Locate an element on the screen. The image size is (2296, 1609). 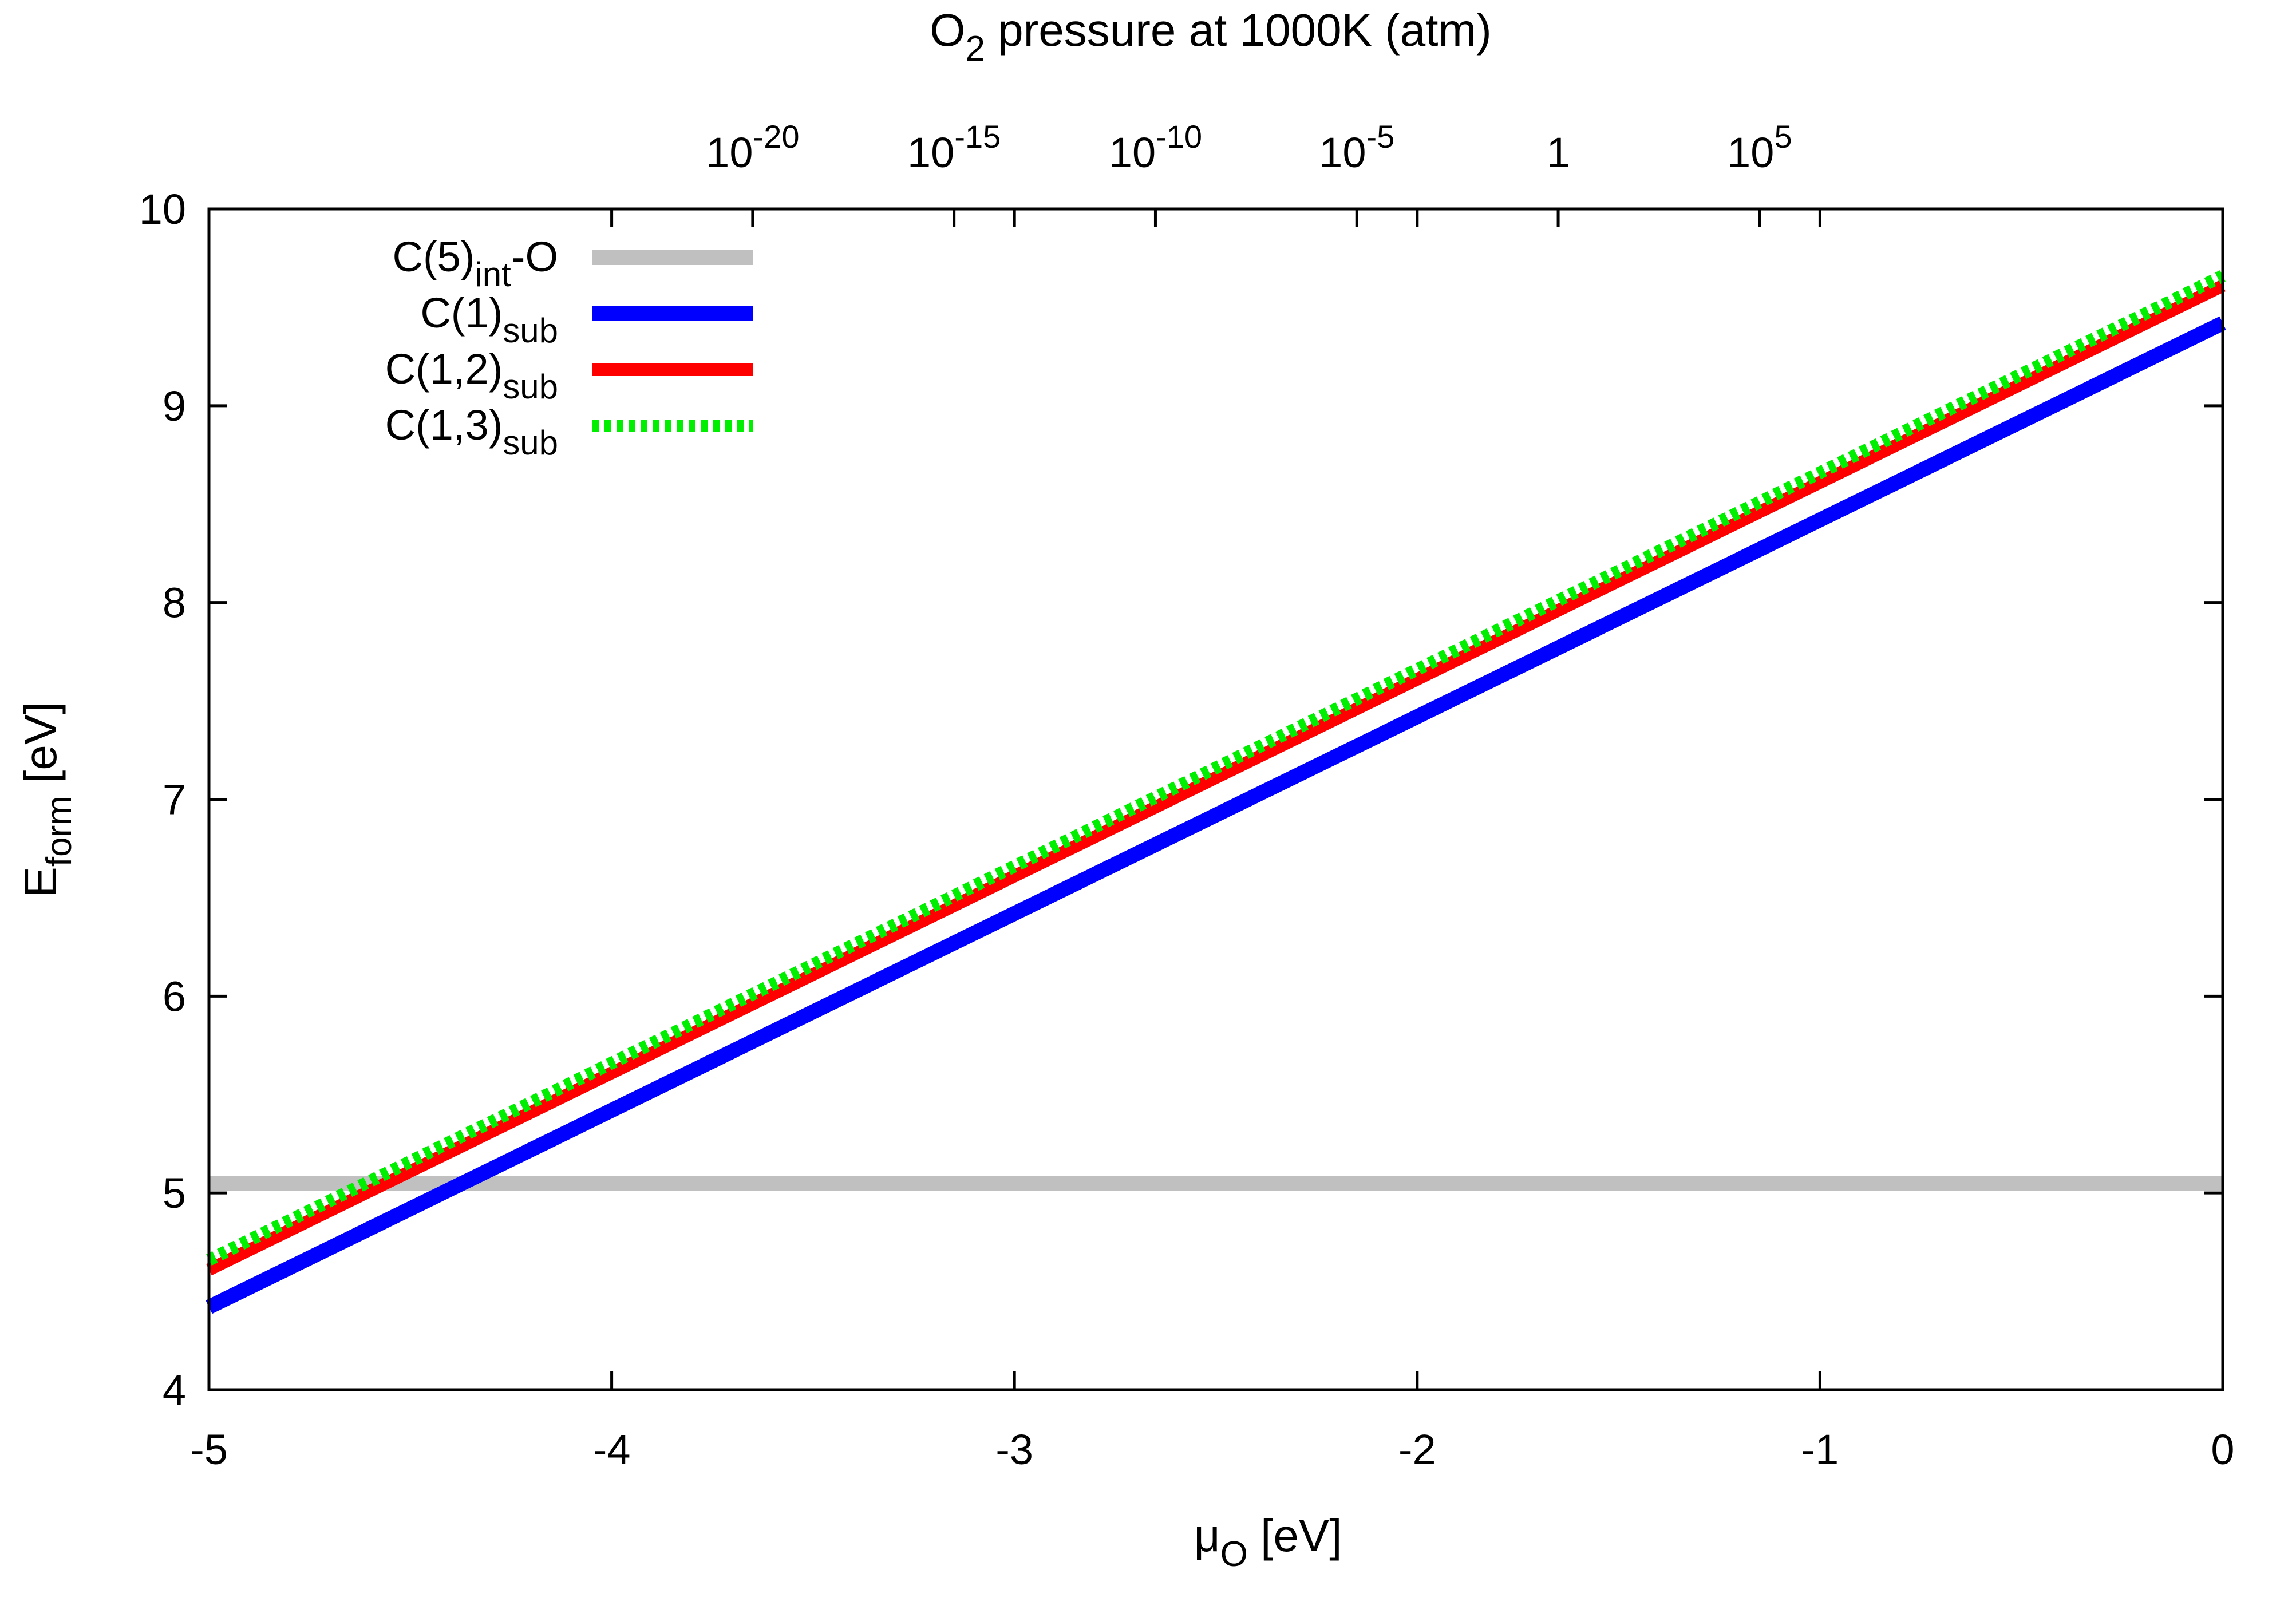
legend-label-post: -O is located at coordinates (534, 256).